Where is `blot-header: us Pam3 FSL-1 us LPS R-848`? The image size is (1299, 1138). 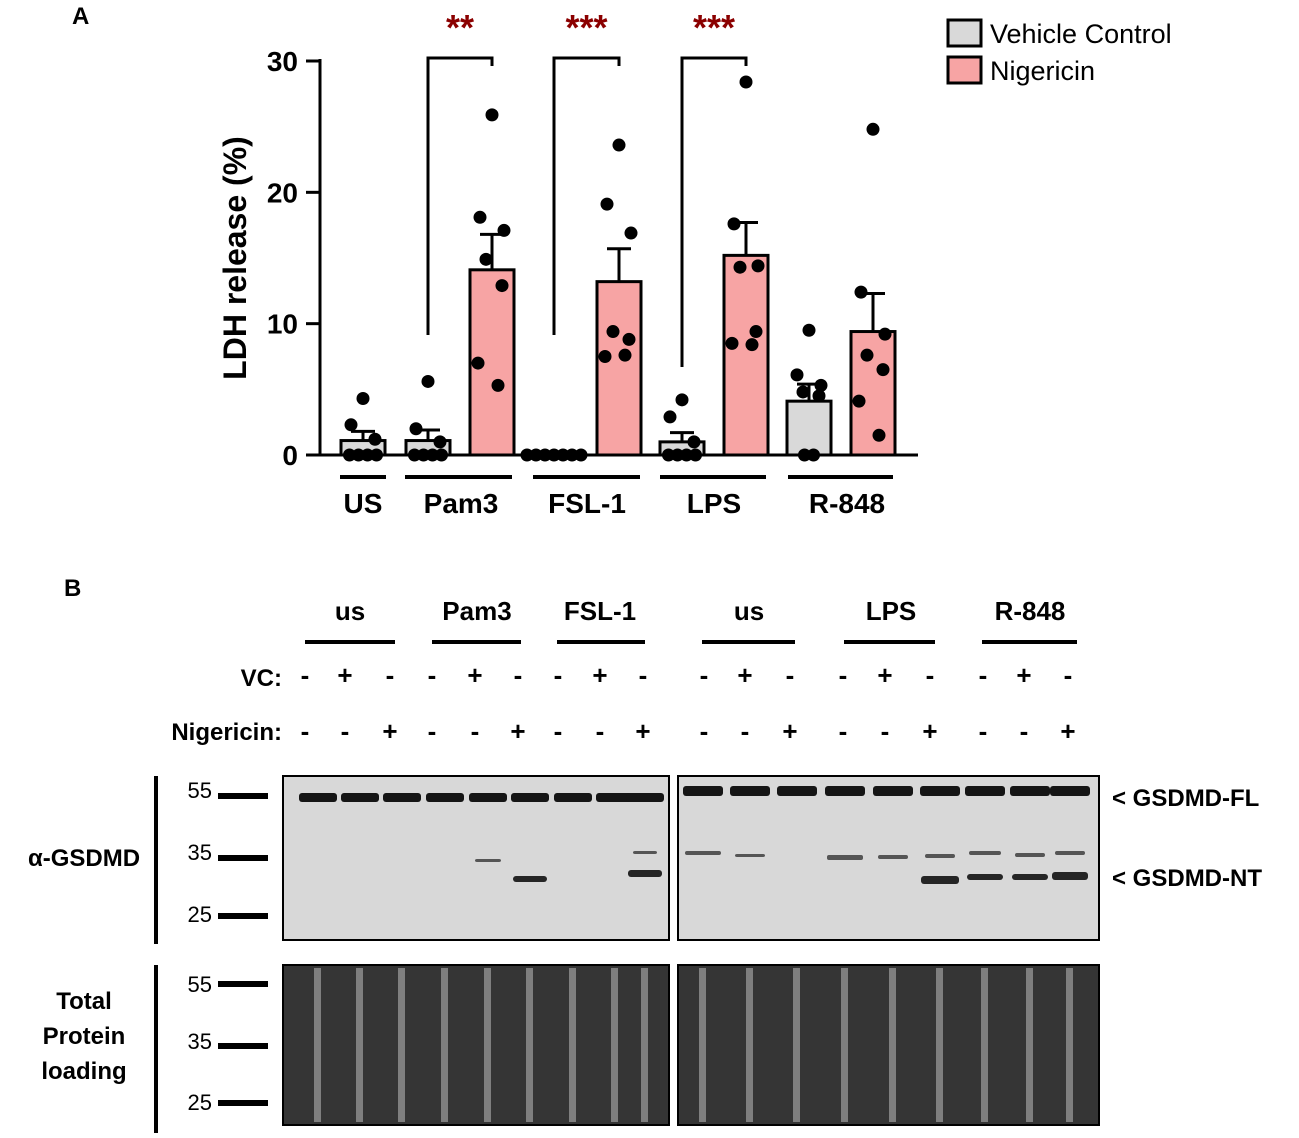
blot-header: us Pam3 FSL-1 us LPS R-848 is located at coordinates (691, 620).